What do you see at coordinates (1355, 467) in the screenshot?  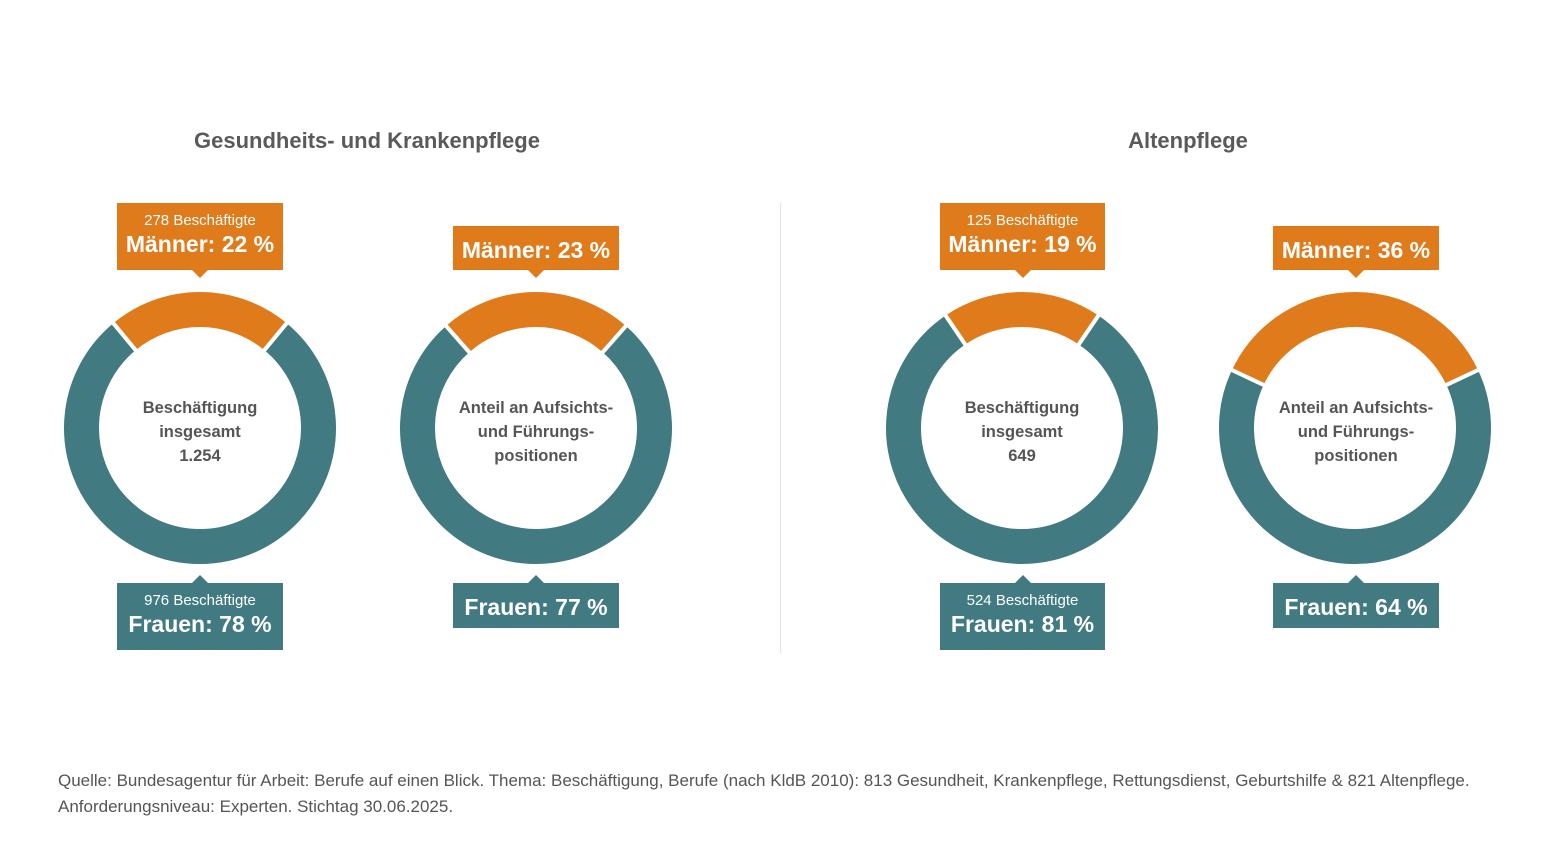 I see `chart-4-women-slice` at bounding box center [1355, 467].